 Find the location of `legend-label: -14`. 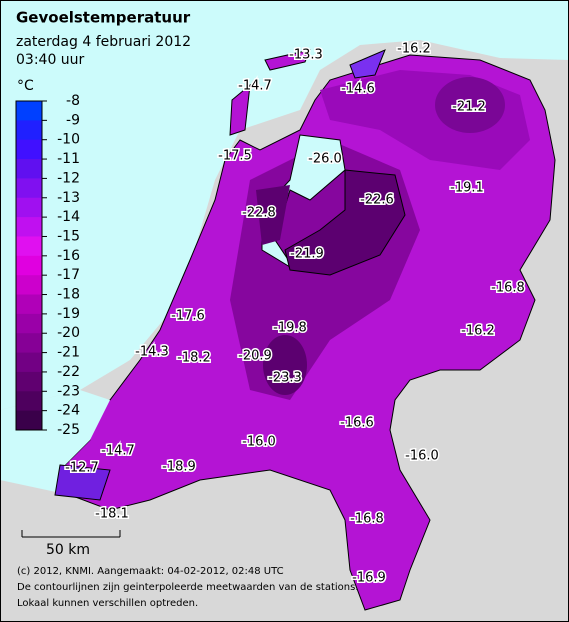

legend-label: -14 is located at coordinates (68, 217).